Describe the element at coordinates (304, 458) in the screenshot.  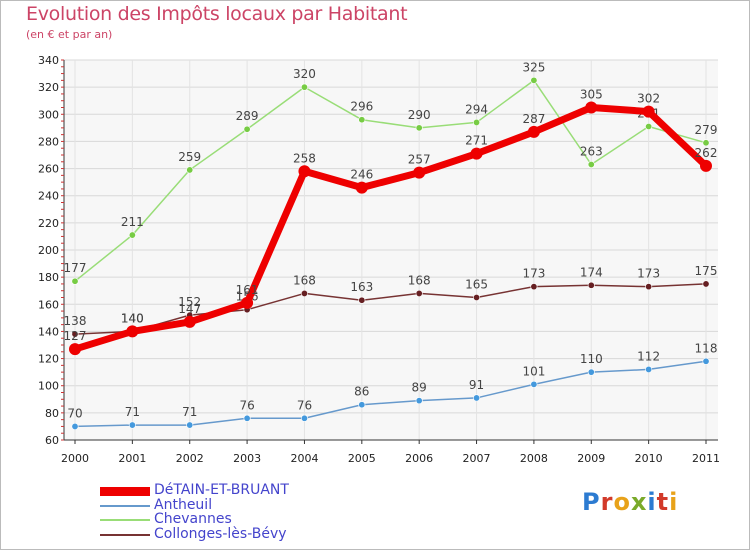
I see `x-tick-label: 2004` at that location.